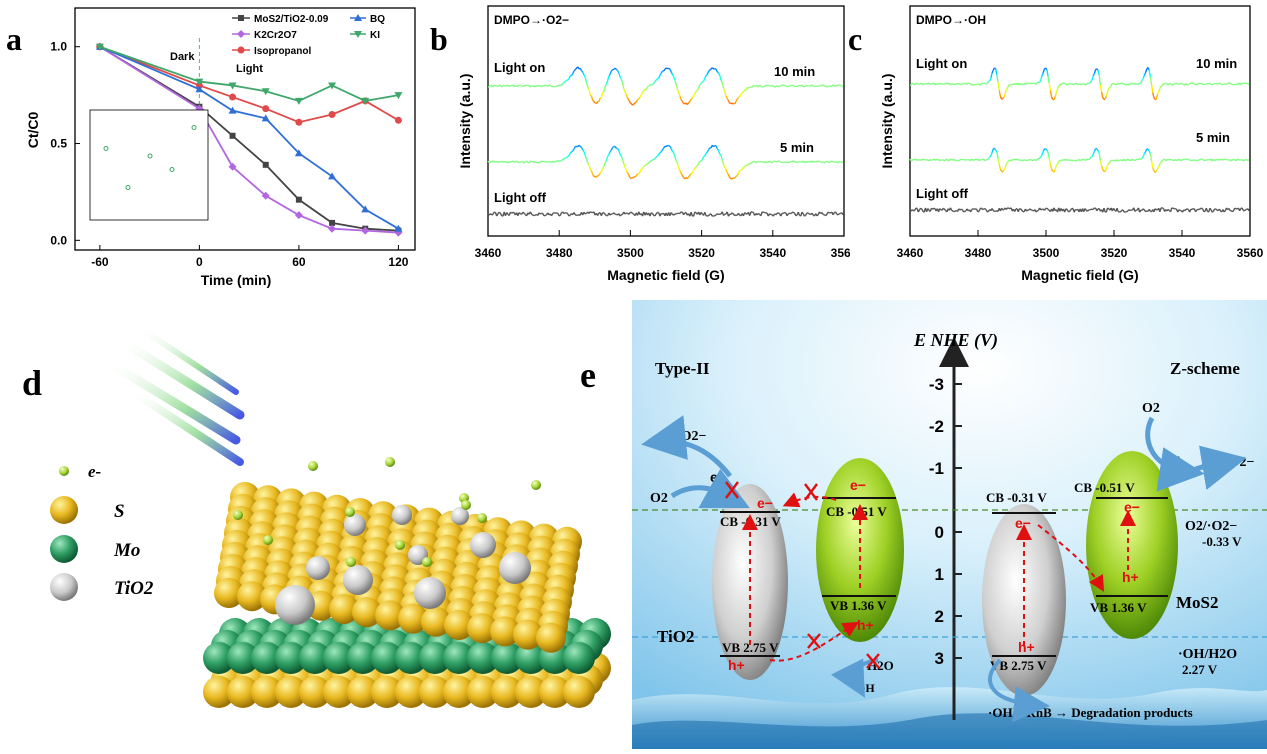 The width and height of the screenshot is (1267, 754). I want to click on y-tick-label: 1.0, so click(58, 47).